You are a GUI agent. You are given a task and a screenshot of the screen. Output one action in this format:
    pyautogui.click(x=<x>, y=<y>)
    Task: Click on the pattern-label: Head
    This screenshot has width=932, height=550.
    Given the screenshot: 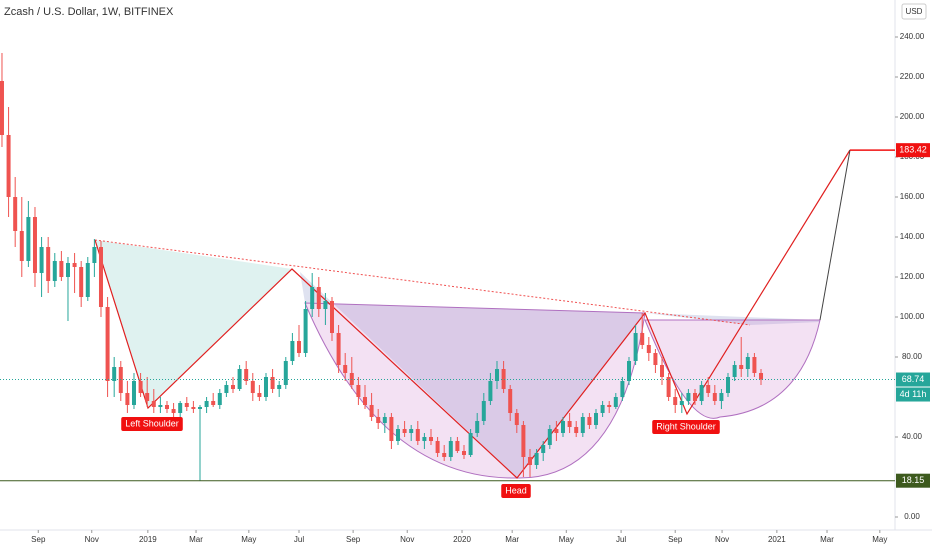 What is the action you would take?
    pyautogui.click(x=516, y=490)
    